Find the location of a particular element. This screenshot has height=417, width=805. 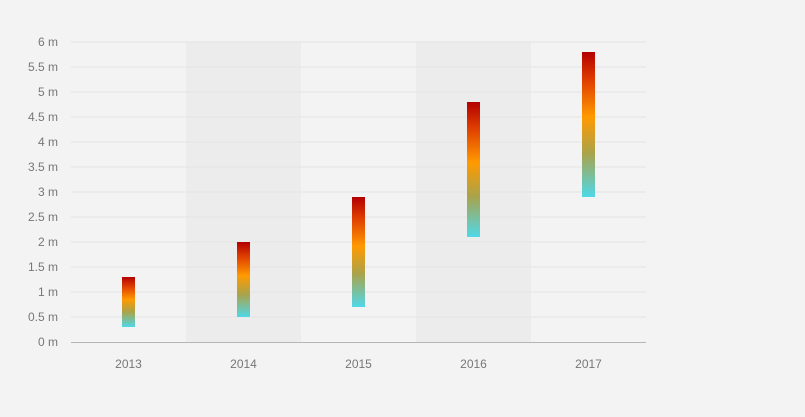

bar-2014 is located at coordinates (243, 279).